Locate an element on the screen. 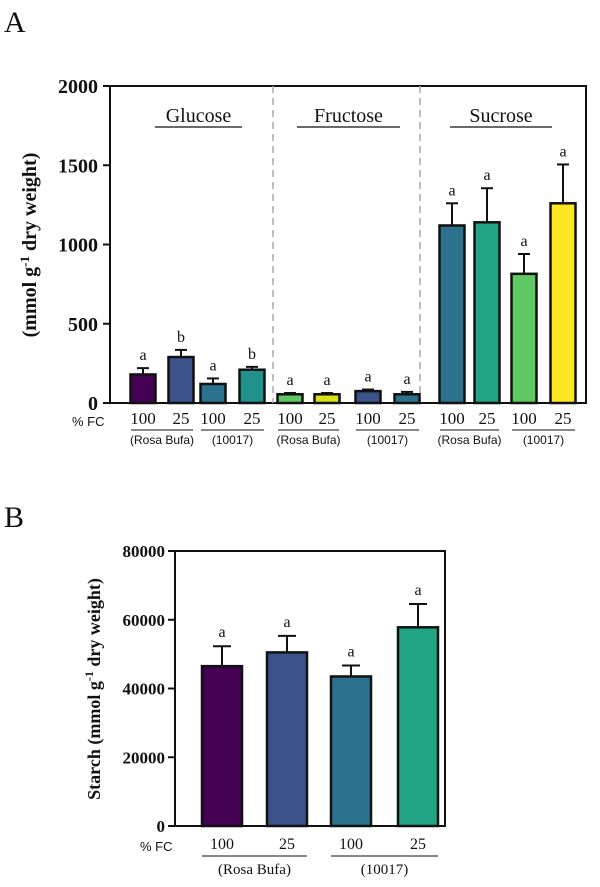 This screenshot has height=887, width=600. panel-b-ylabel: Starch (mmol g-1 dry weight) is located at coordinates (93, 689).